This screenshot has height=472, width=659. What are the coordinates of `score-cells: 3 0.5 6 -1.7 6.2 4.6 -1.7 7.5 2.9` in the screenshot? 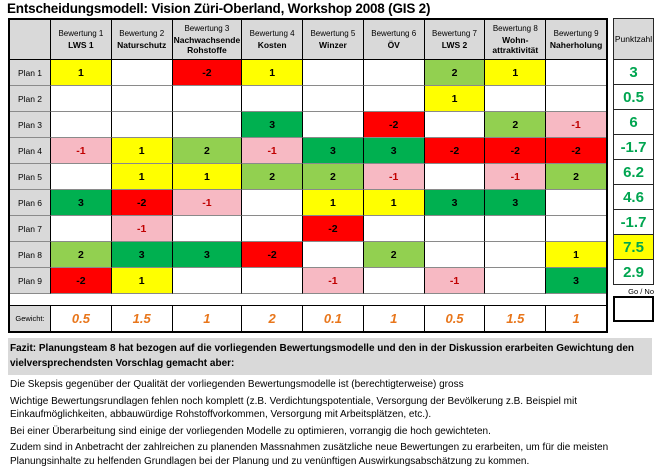 It's located at (633, 172).